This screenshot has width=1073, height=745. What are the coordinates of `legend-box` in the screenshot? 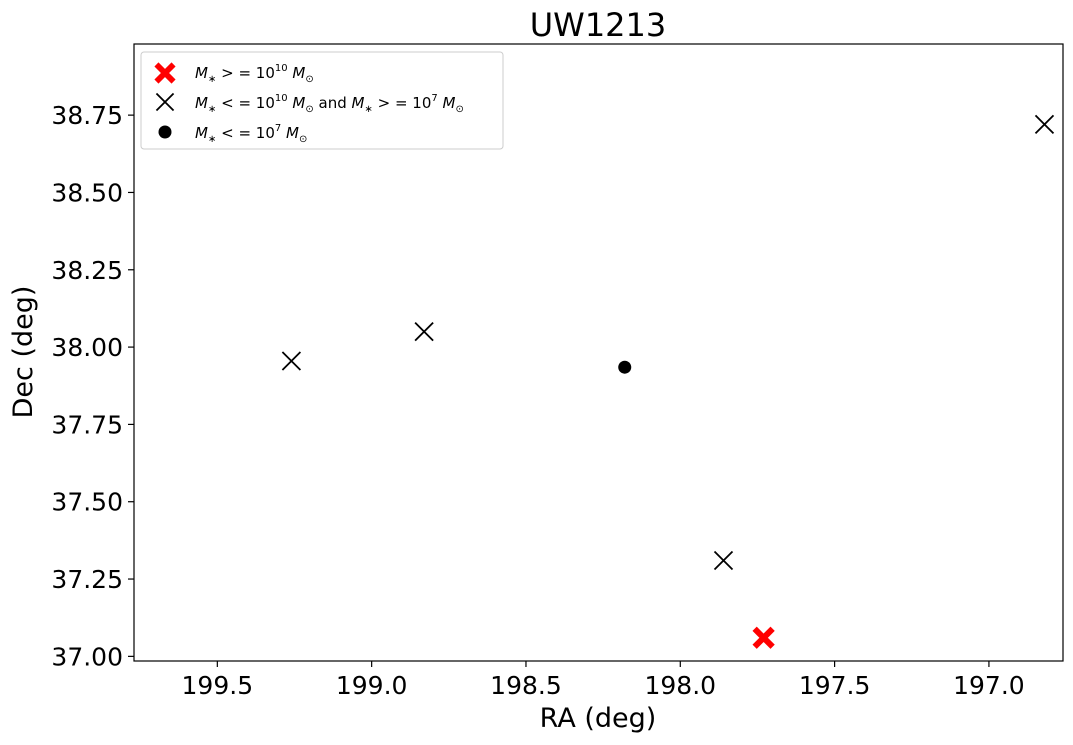 It's located at (322, 100).